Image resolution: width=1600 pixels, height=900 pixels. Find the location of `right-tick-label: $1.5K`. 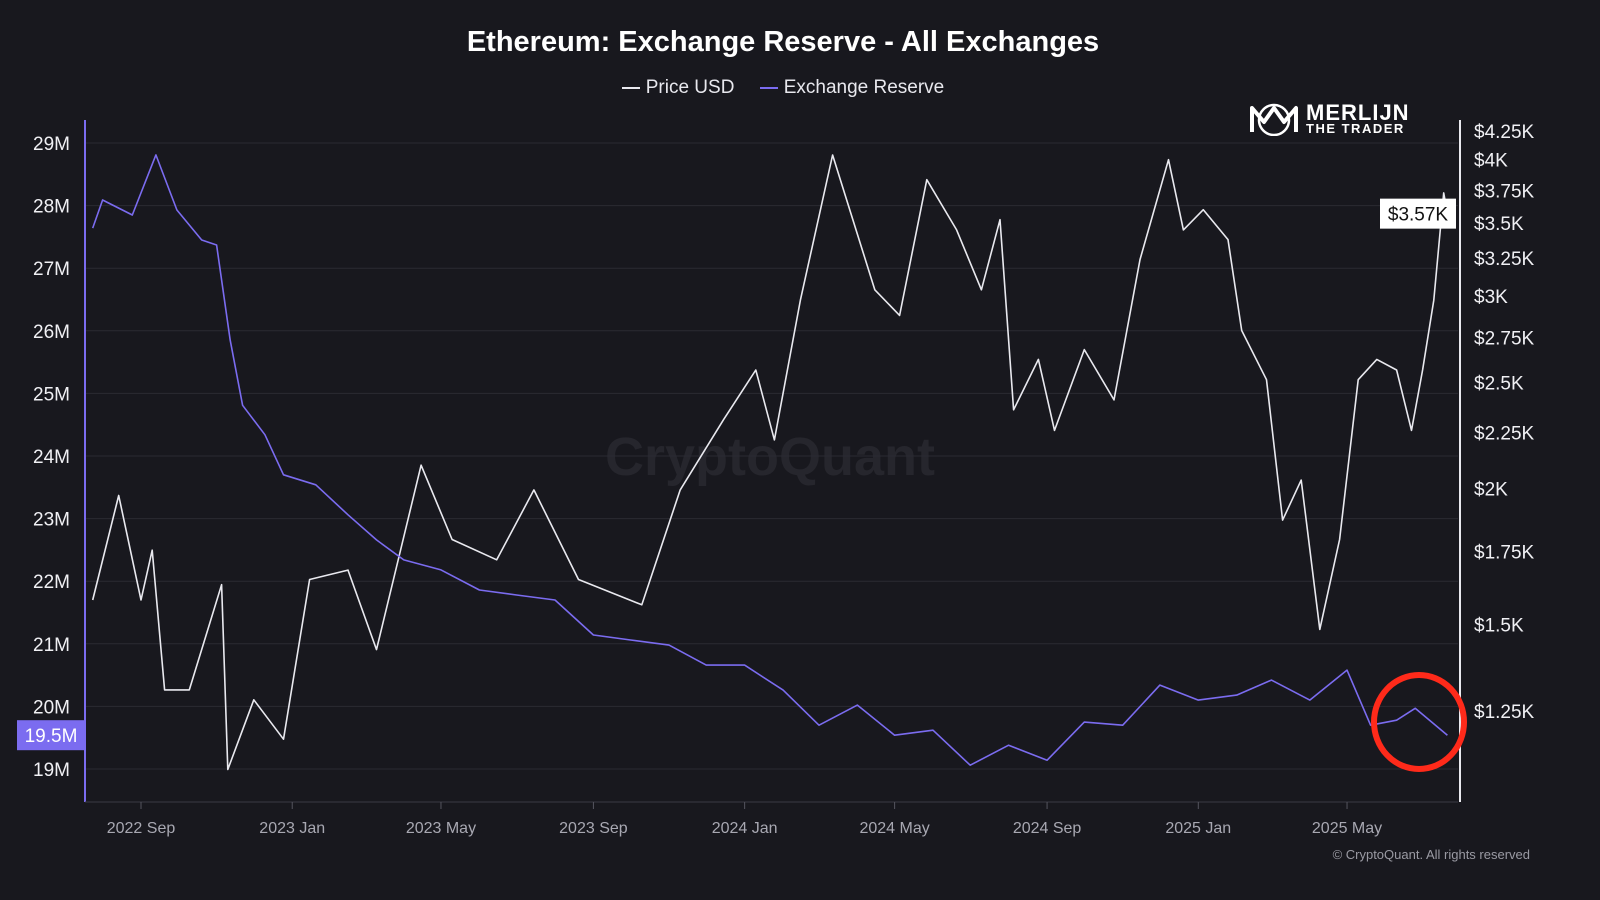

right-tick-label: $1.5K is located at coordinates (1499, 626).